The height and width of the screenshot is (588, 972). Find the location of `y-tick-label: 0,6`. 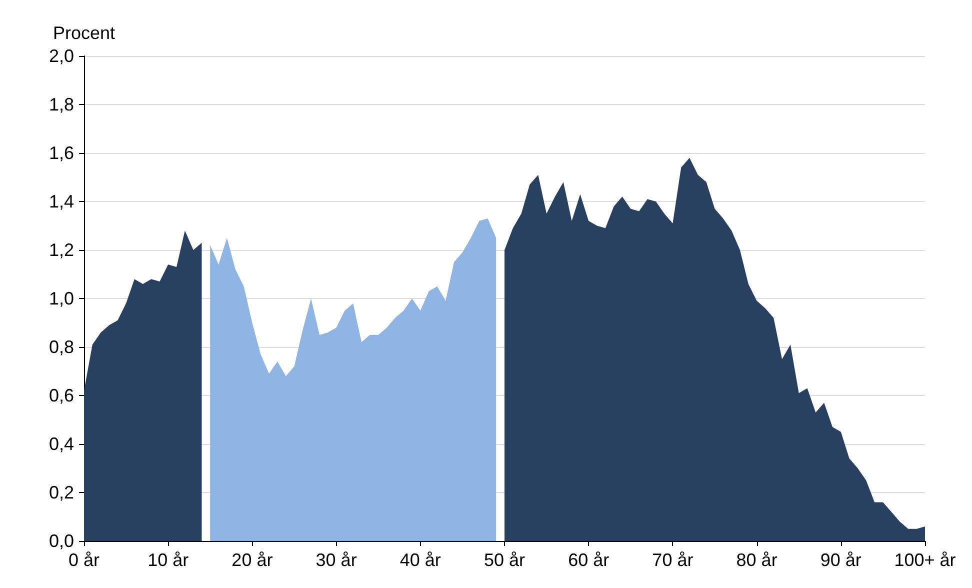

y-tick-label: 0,6 is located at coordinates (61, 396).